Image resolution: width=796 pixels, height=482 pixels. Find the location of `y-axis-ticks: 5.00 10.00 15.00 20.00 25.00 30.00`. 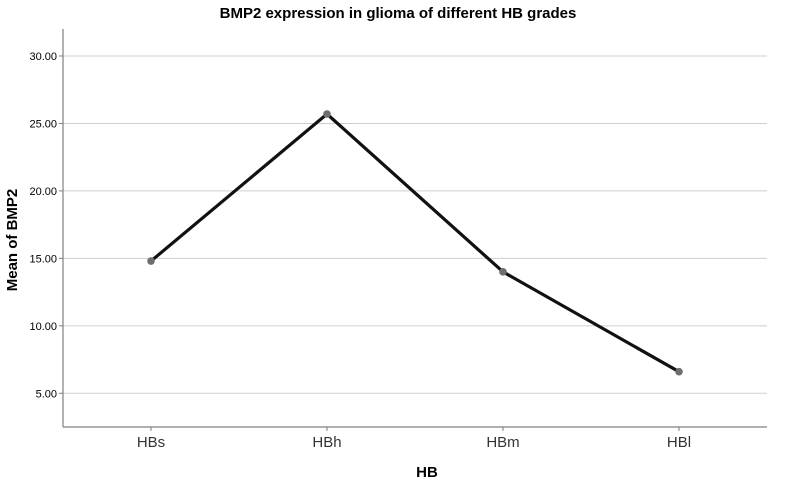

y-axis-ticks: 5.00 10.00 15.00 20.00 25.00 30.00 is located at coordinates (46, 225).